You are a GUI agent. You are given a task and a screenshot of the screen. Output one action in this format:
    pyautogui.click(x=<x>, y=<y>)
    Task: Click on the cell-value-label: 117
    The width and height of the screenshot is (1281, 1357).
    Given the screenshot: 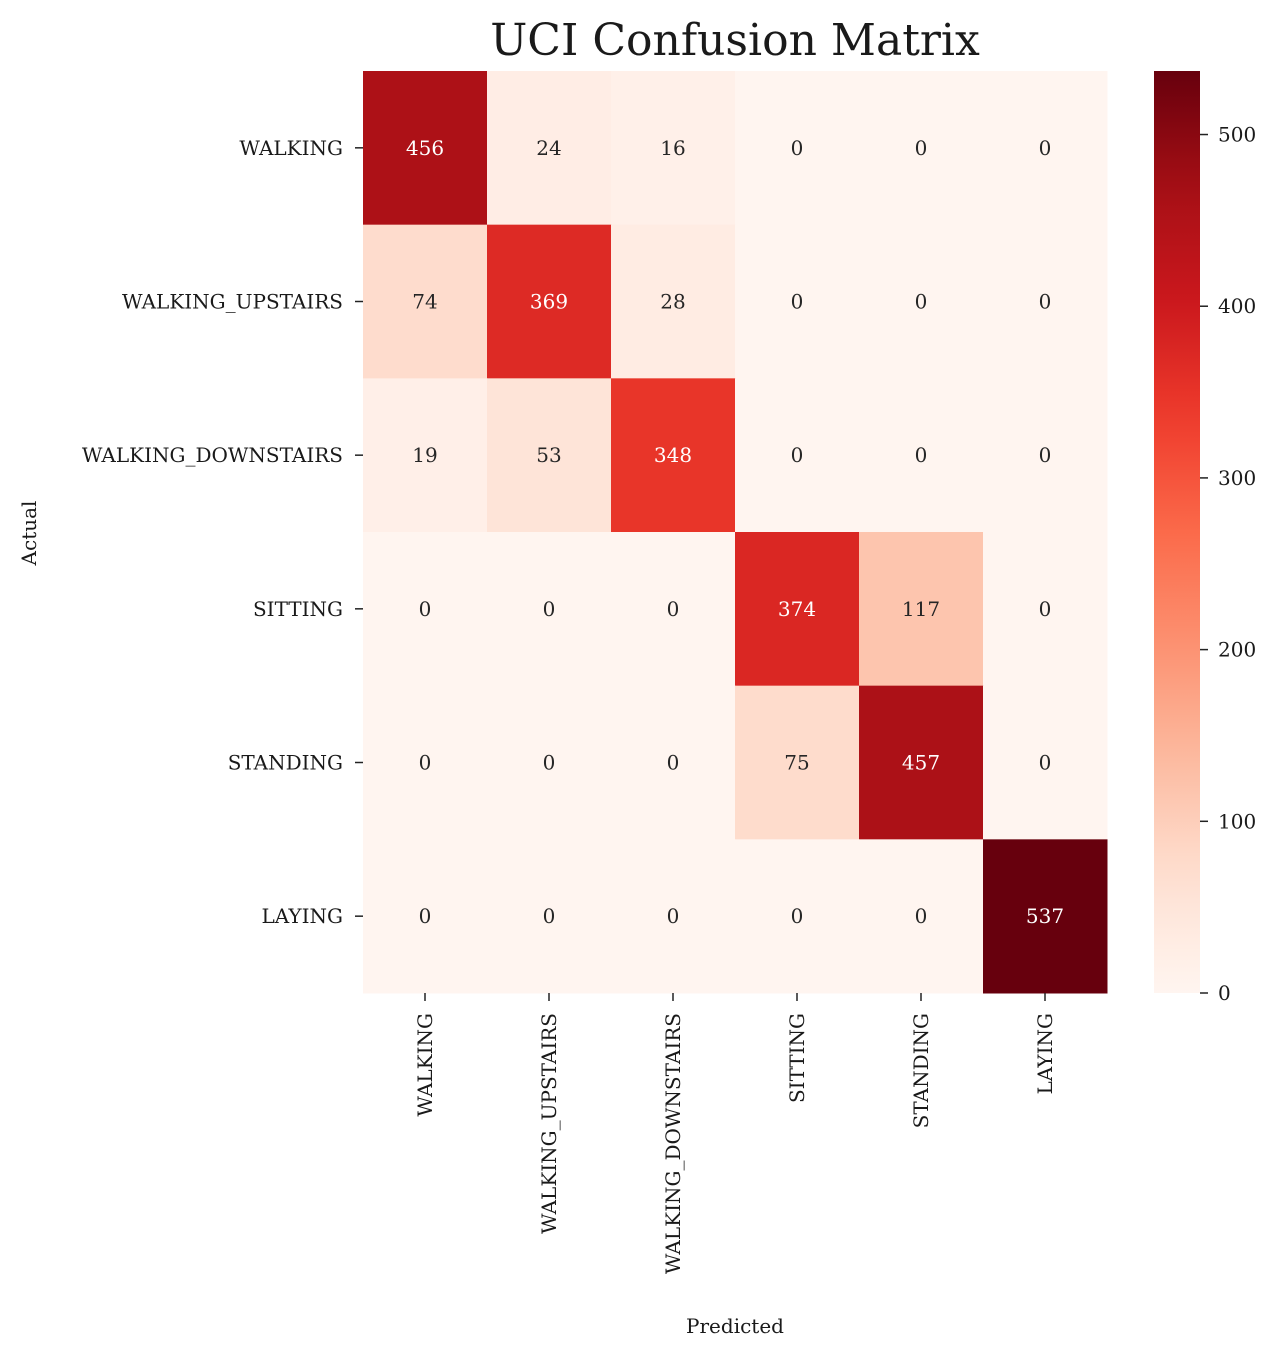 What is the action you would take?
    pyautogui.click(x=921, y=609)
    